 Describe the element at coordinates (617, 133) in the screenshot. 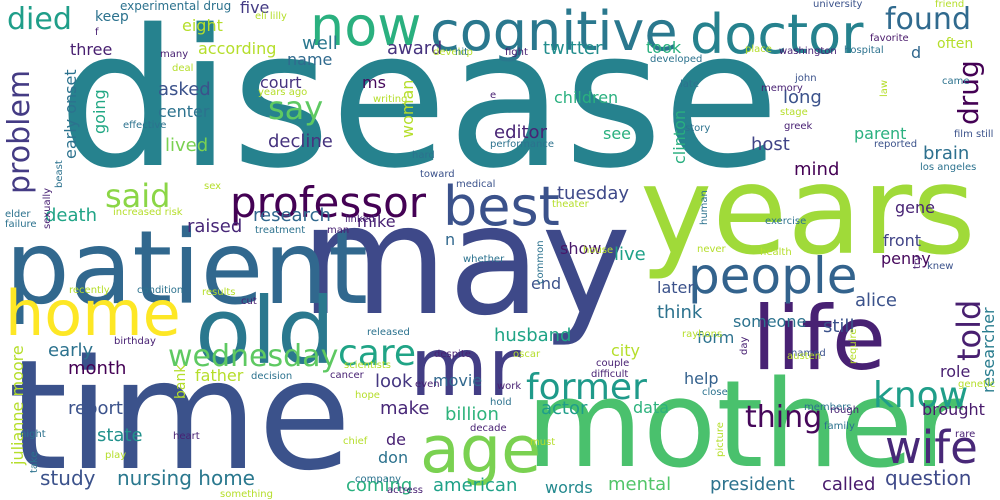

I see `word: see` at that location.